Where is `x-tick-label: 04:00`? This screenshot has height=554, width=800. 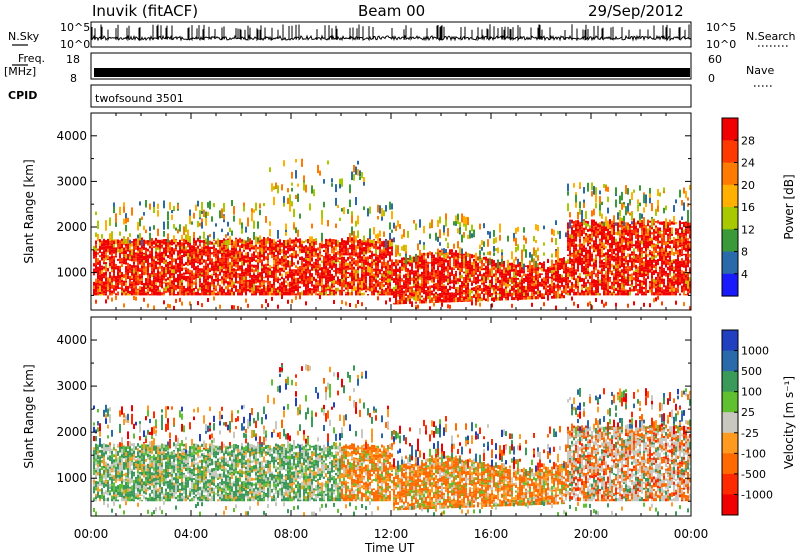
x-tick-label: 04:00 is located at coordinates (191, 534).